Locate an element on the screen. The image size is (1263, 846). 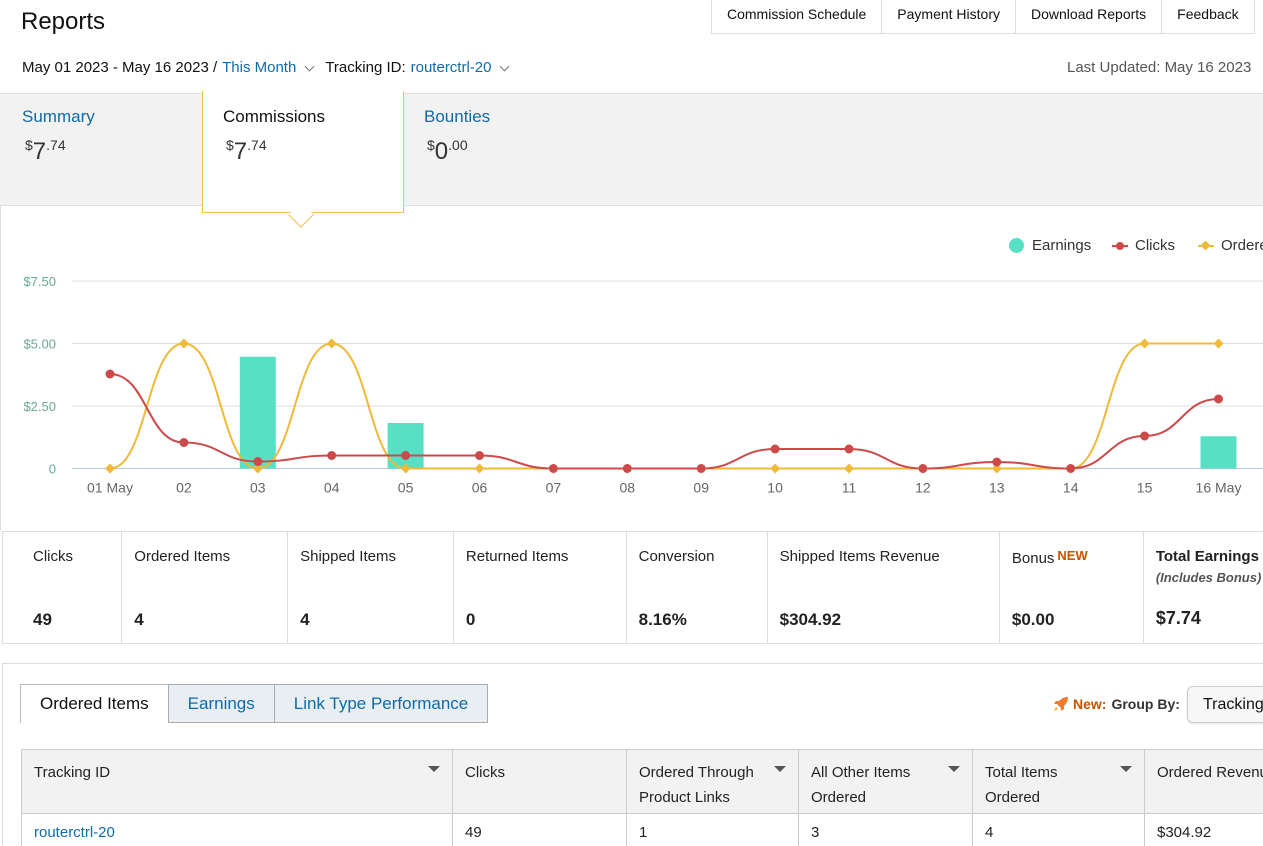
col-other-items: All Other Items Ordered is located at coordinates (885, 781).